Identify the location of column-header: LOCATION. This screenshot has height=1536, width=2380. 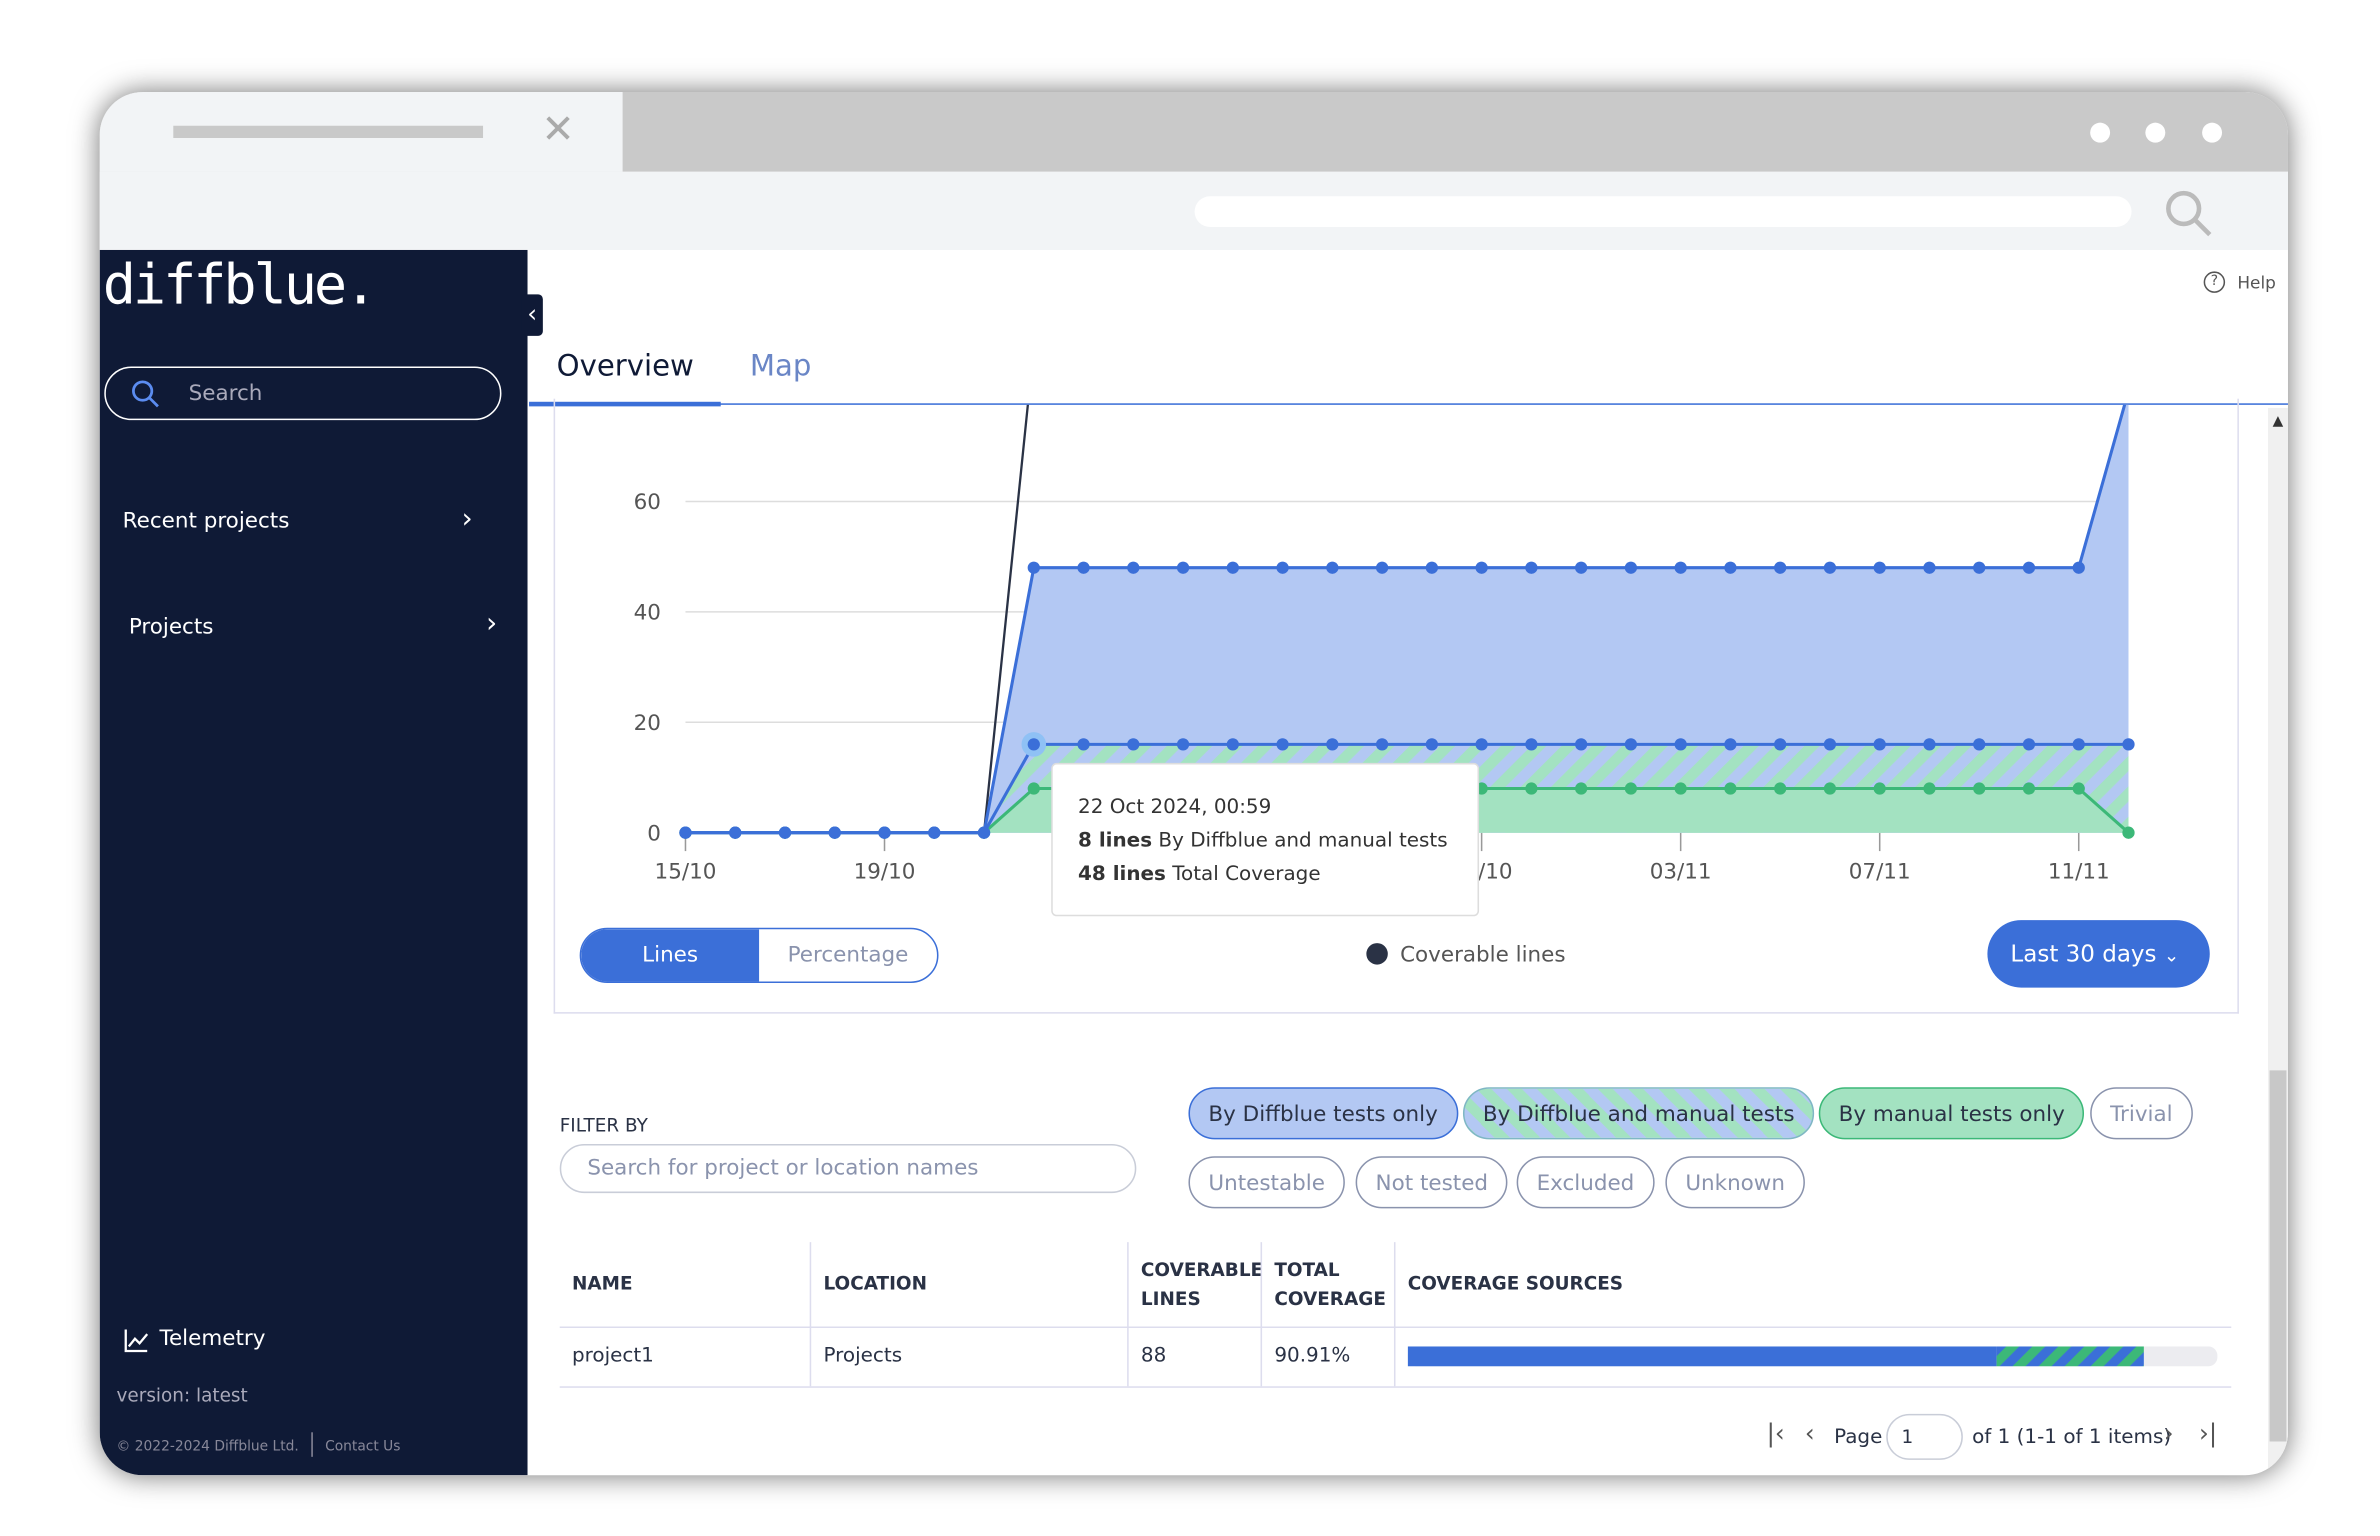
(875, 1283).